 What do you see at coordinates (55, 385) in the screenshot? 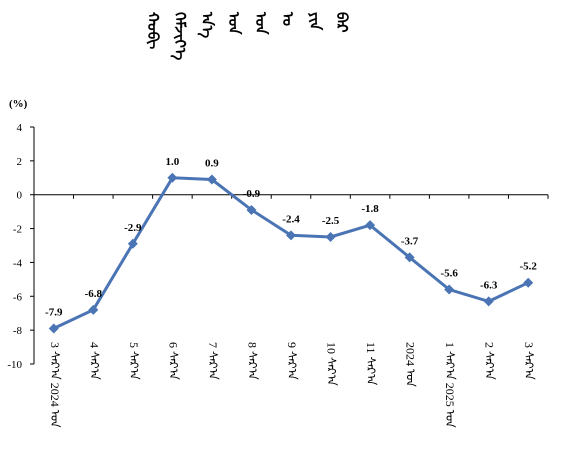
I see `x-category-label: 3 ᠰᠠᠷ᠎ᠠ 2024 ᠣᠨ` at bounding box center [55, 385].